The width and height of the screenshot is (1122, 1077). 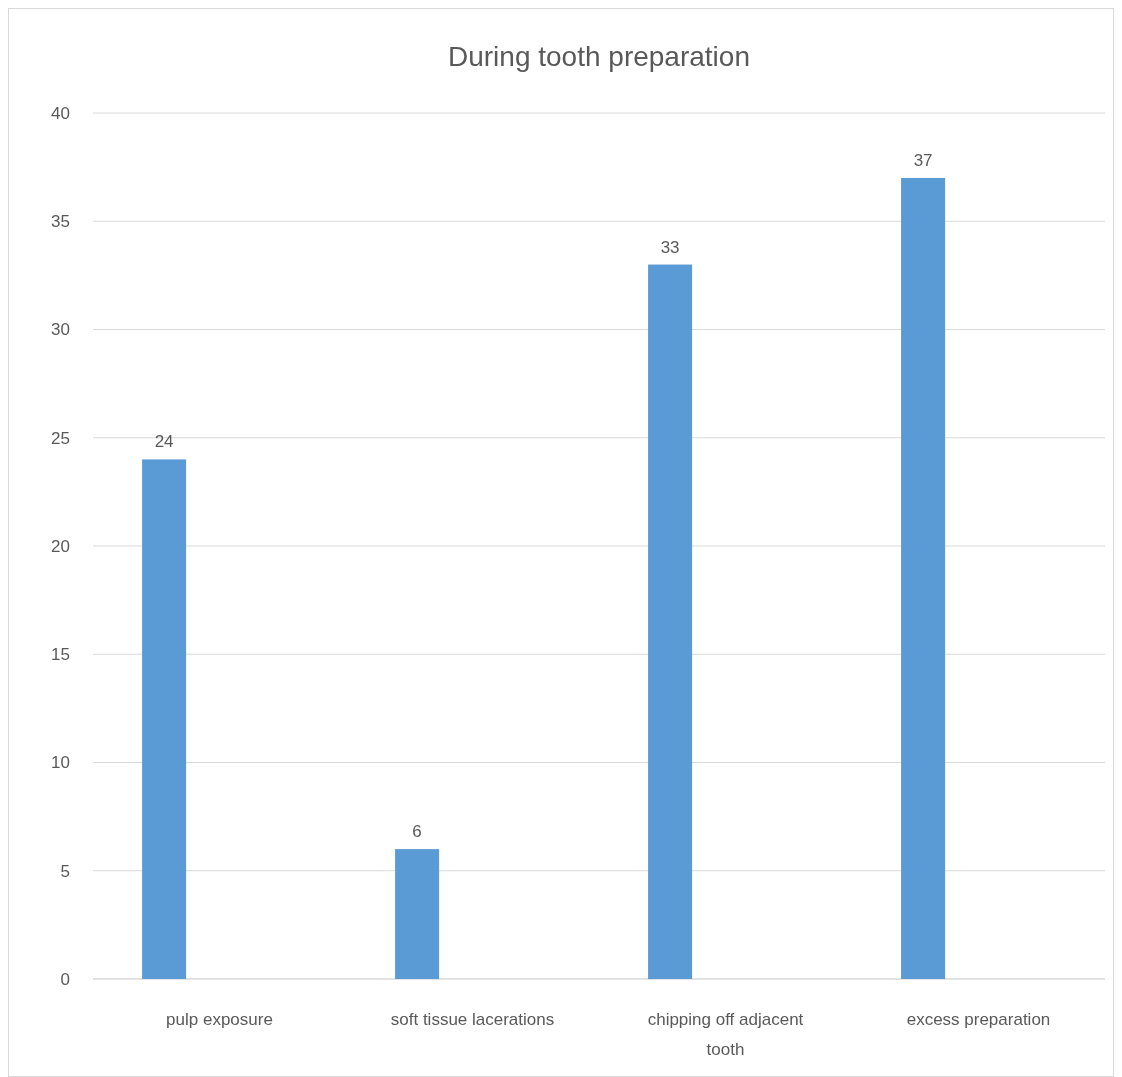 What do you see at coordinates (60, 655) in the screenshot?
I see `y-tick-label: 15` at bounding box center [60, 655].